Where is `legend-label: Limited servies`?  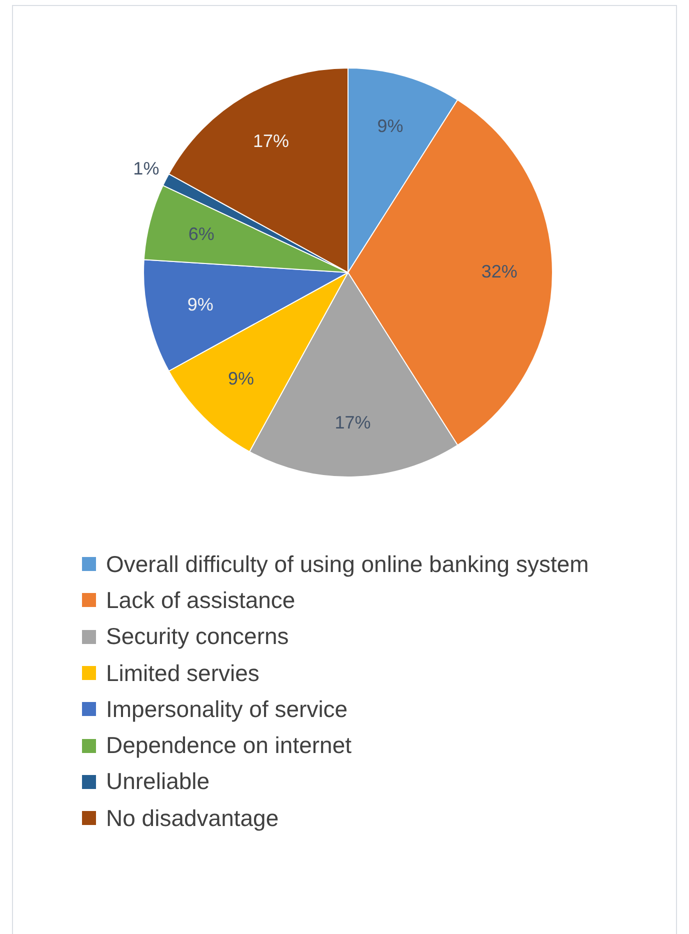
legend-label: Limited servies is located at coordinates (183, 673).